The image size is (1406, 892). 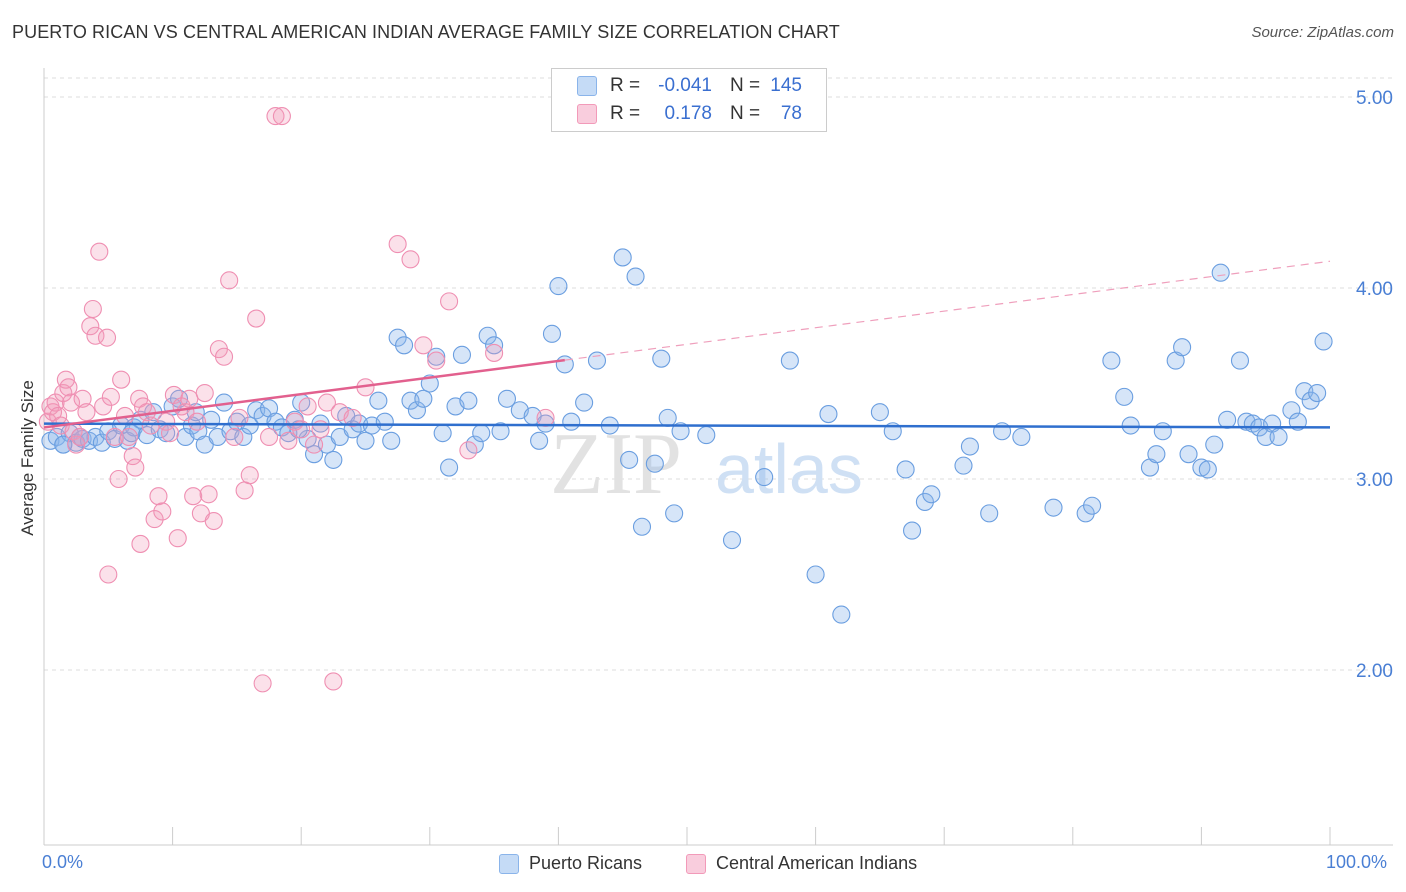 I want to click on legend-label: Puerto Ricans, so click(x=586, y=863).